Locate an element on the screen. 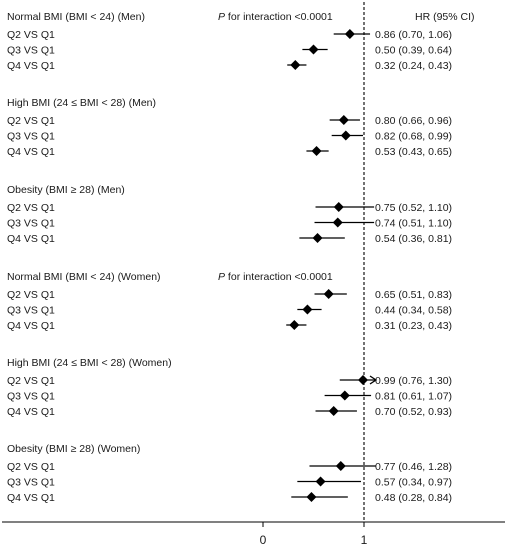  forest-row: Q4 VS Q1 0.32 (0.24, 0.43) is located at coordinates (229, 66).